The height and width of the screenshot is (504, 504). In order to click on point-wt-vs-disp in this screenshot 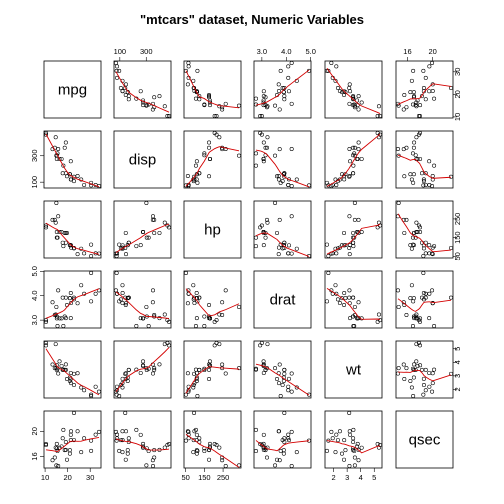, I will do `click(140, 372)`.